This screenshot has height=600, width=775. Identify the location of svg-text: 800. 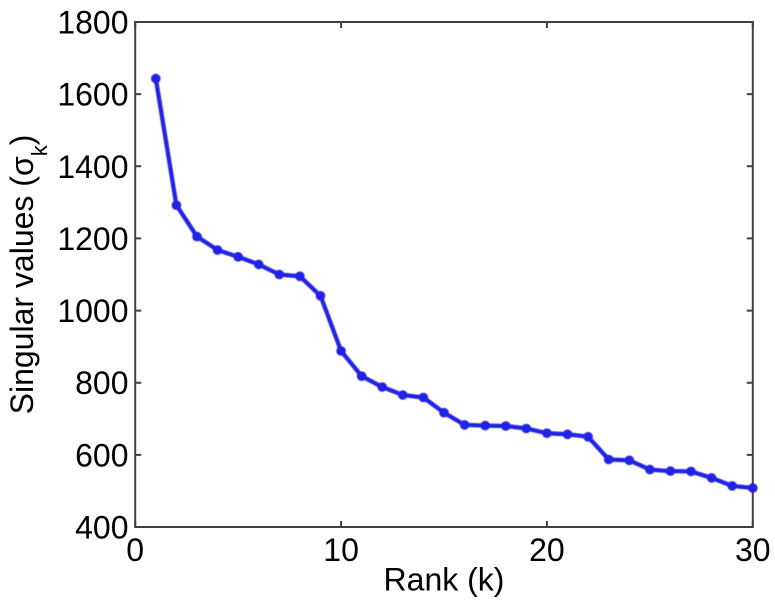
(101, 383).